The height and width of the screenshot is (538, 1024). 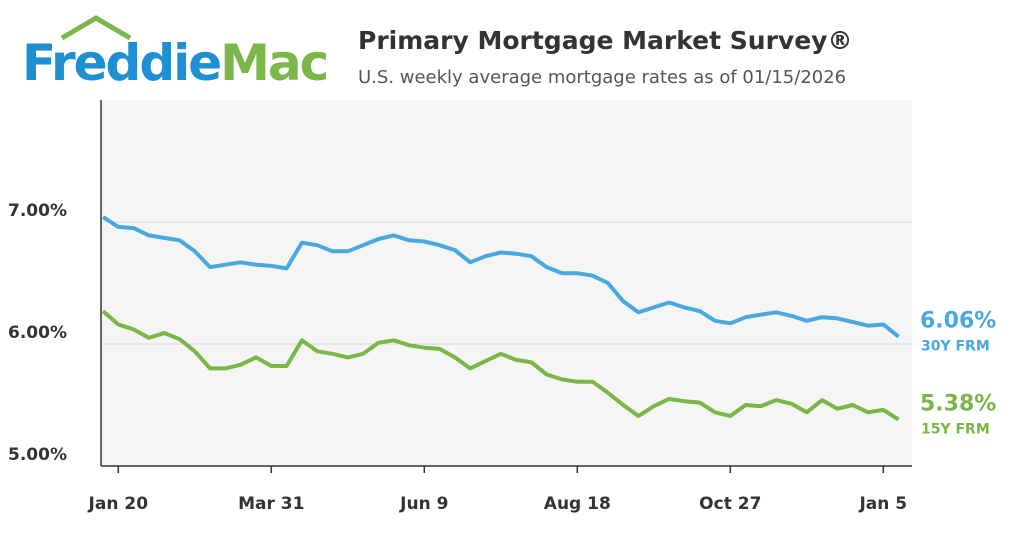 I want to click on x-tick-label: Jan 20, so click(x=118, y=504).